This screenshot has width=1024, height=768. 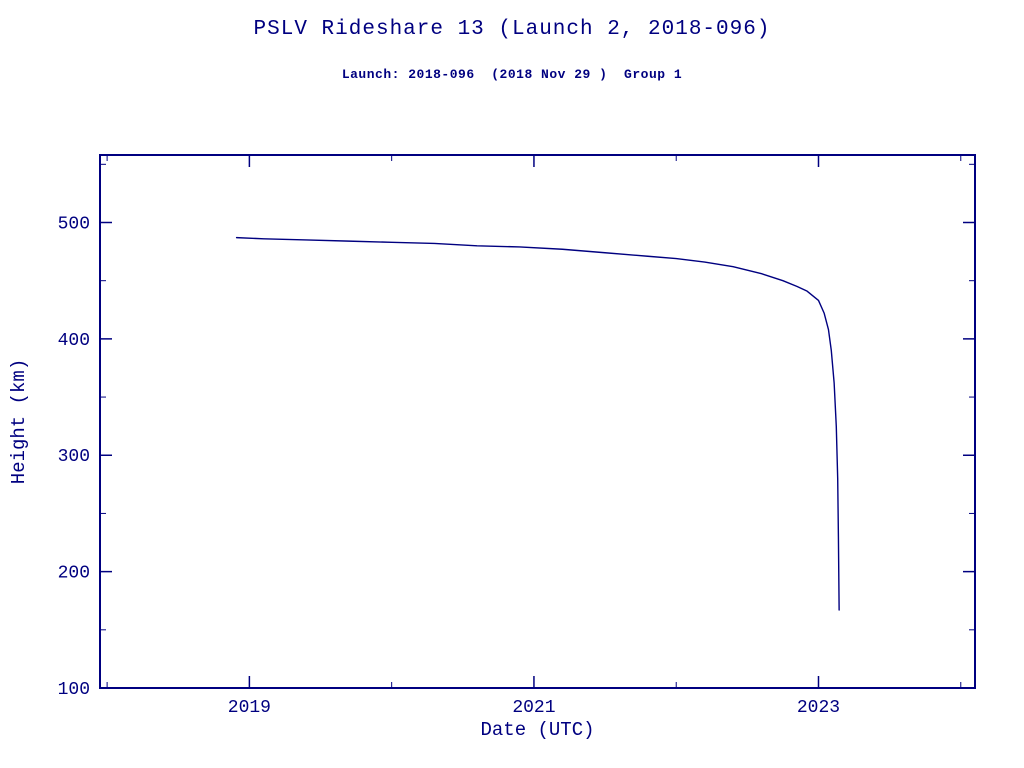 What do you see at coordinates (74, 341) in the screenshot?
I see `y-tick-label: 400` at bounding box center [74, 341].